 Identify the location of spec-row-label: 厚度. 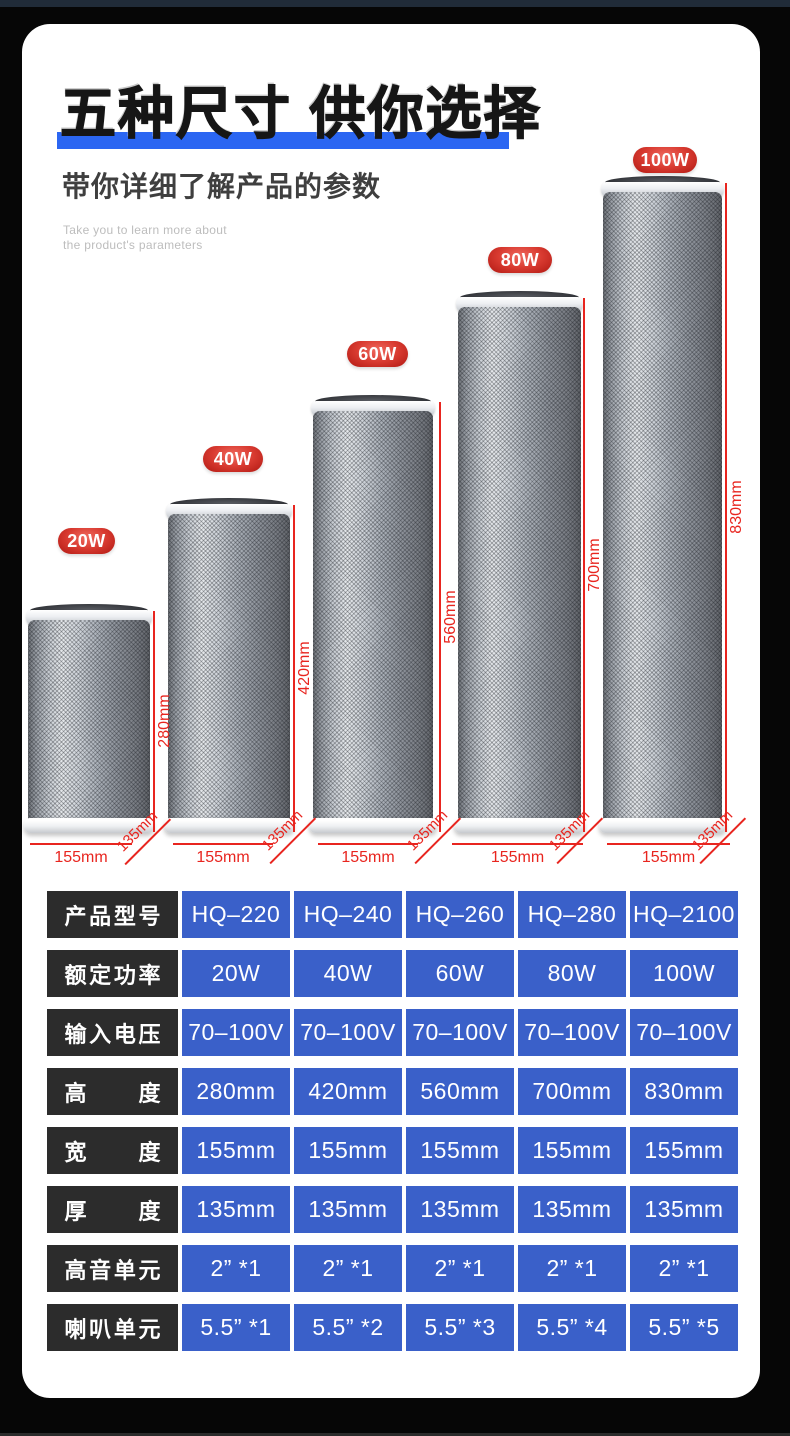
(112, 1209).